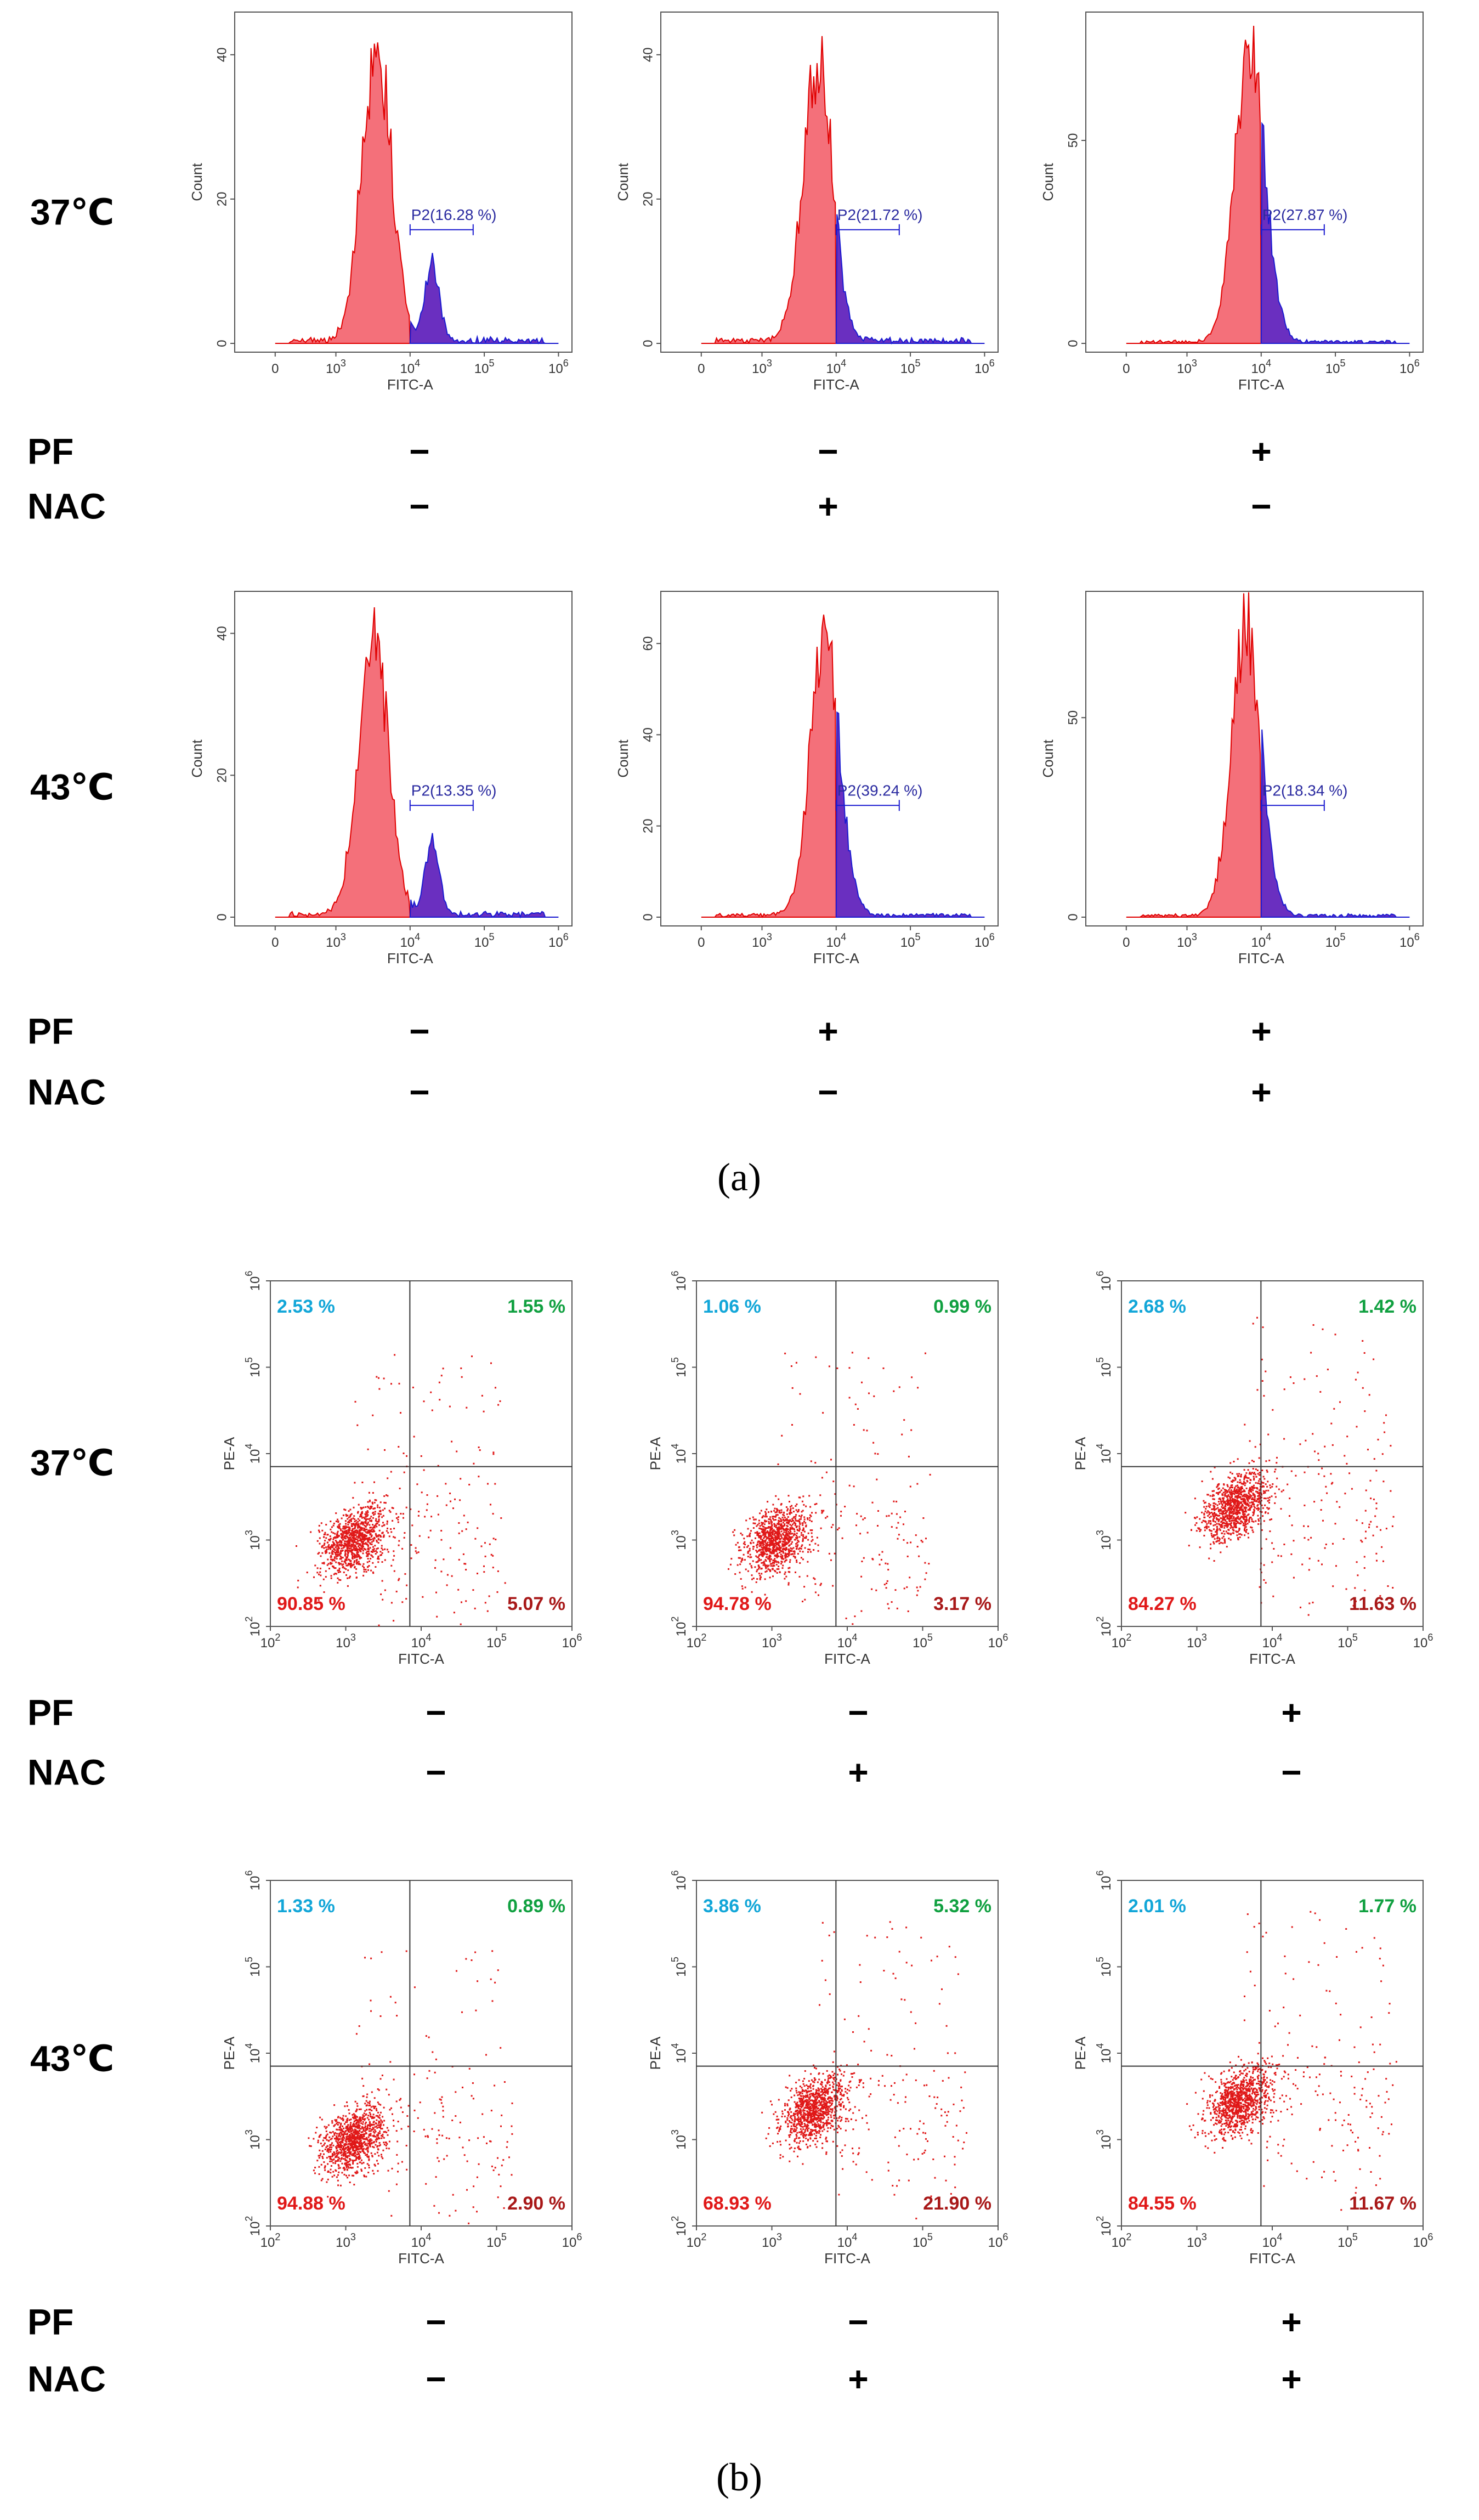 The height and width of the screenshot is (2520, 1479). I want to click on y-axis-label: PE-A, so click(1080, 1453).